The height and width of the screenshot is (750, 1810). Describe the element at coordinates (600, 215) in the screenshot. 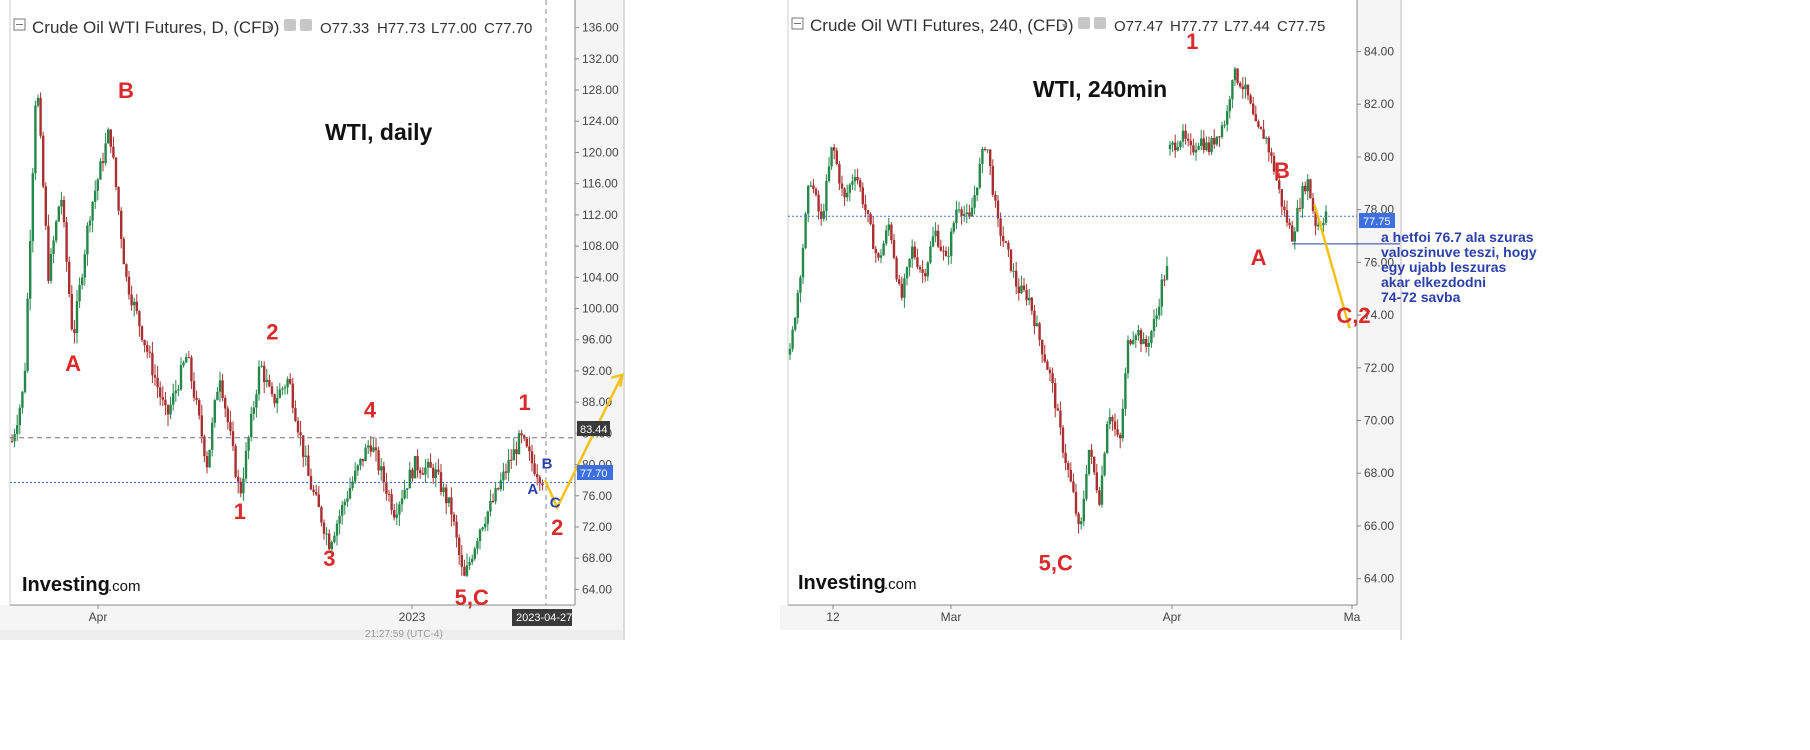

I see `y-tick-label: 112.00` at that location.